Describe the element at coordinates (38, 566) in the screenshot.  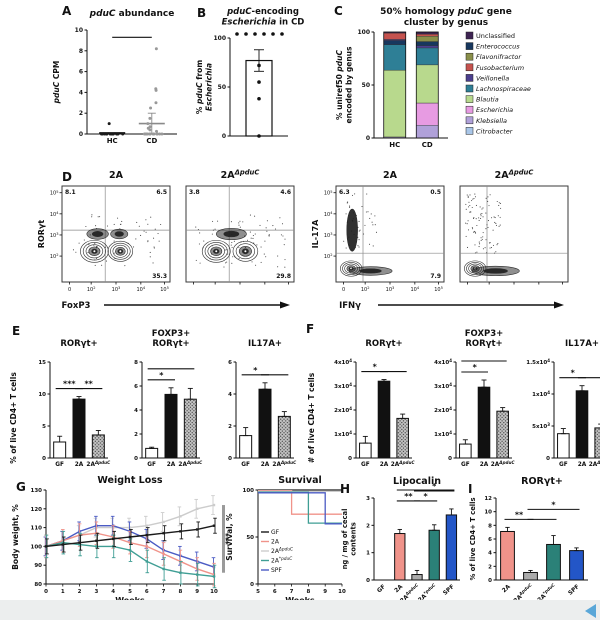
I see `svg-text: 90` at that location.